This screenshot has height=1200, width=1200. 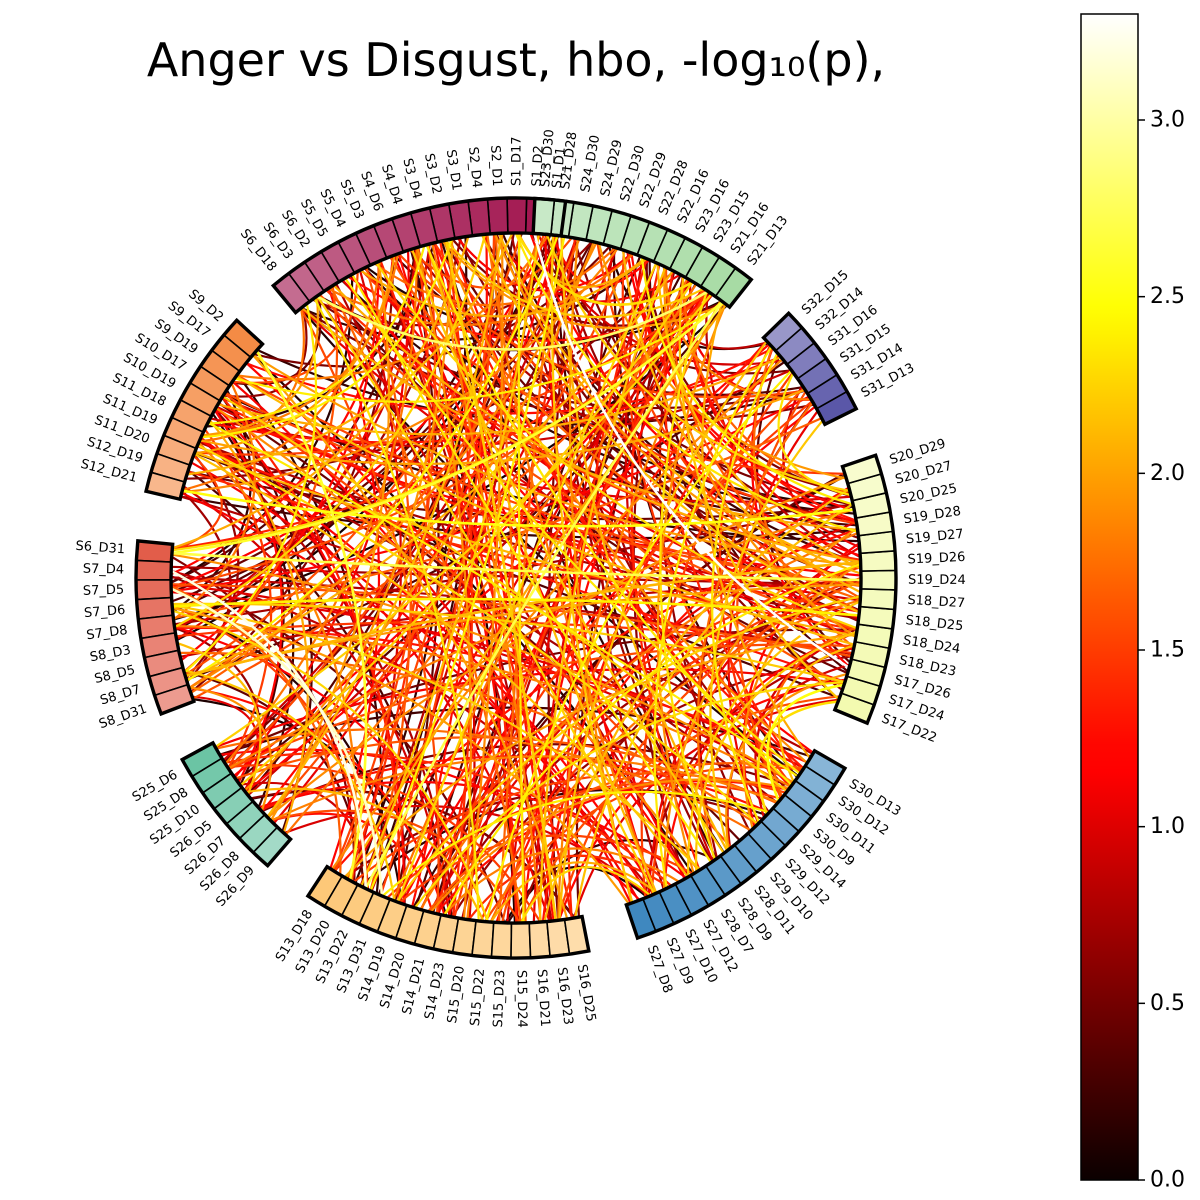 What do you see at coordinates (937, 580) in the screenshot?
I see `node-label: S19_D24` at bounding box center [937, 580].